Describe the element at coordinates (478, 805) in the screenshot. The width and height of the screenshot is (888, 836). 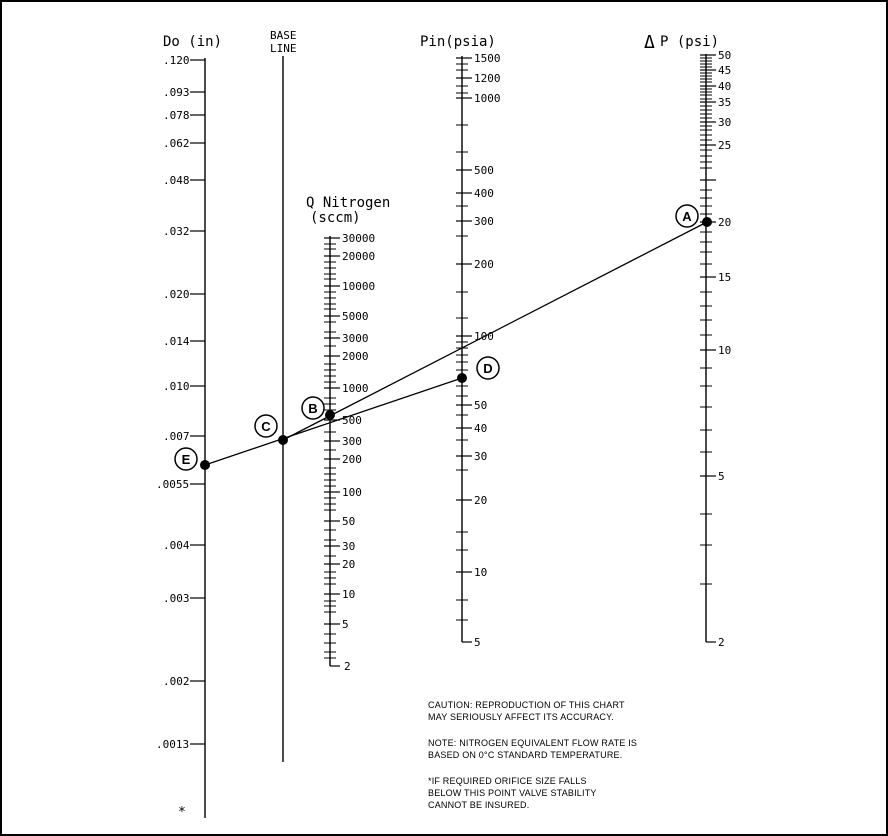
I see `star-note-line-3: CANNOT BE INSURED.` at that location.